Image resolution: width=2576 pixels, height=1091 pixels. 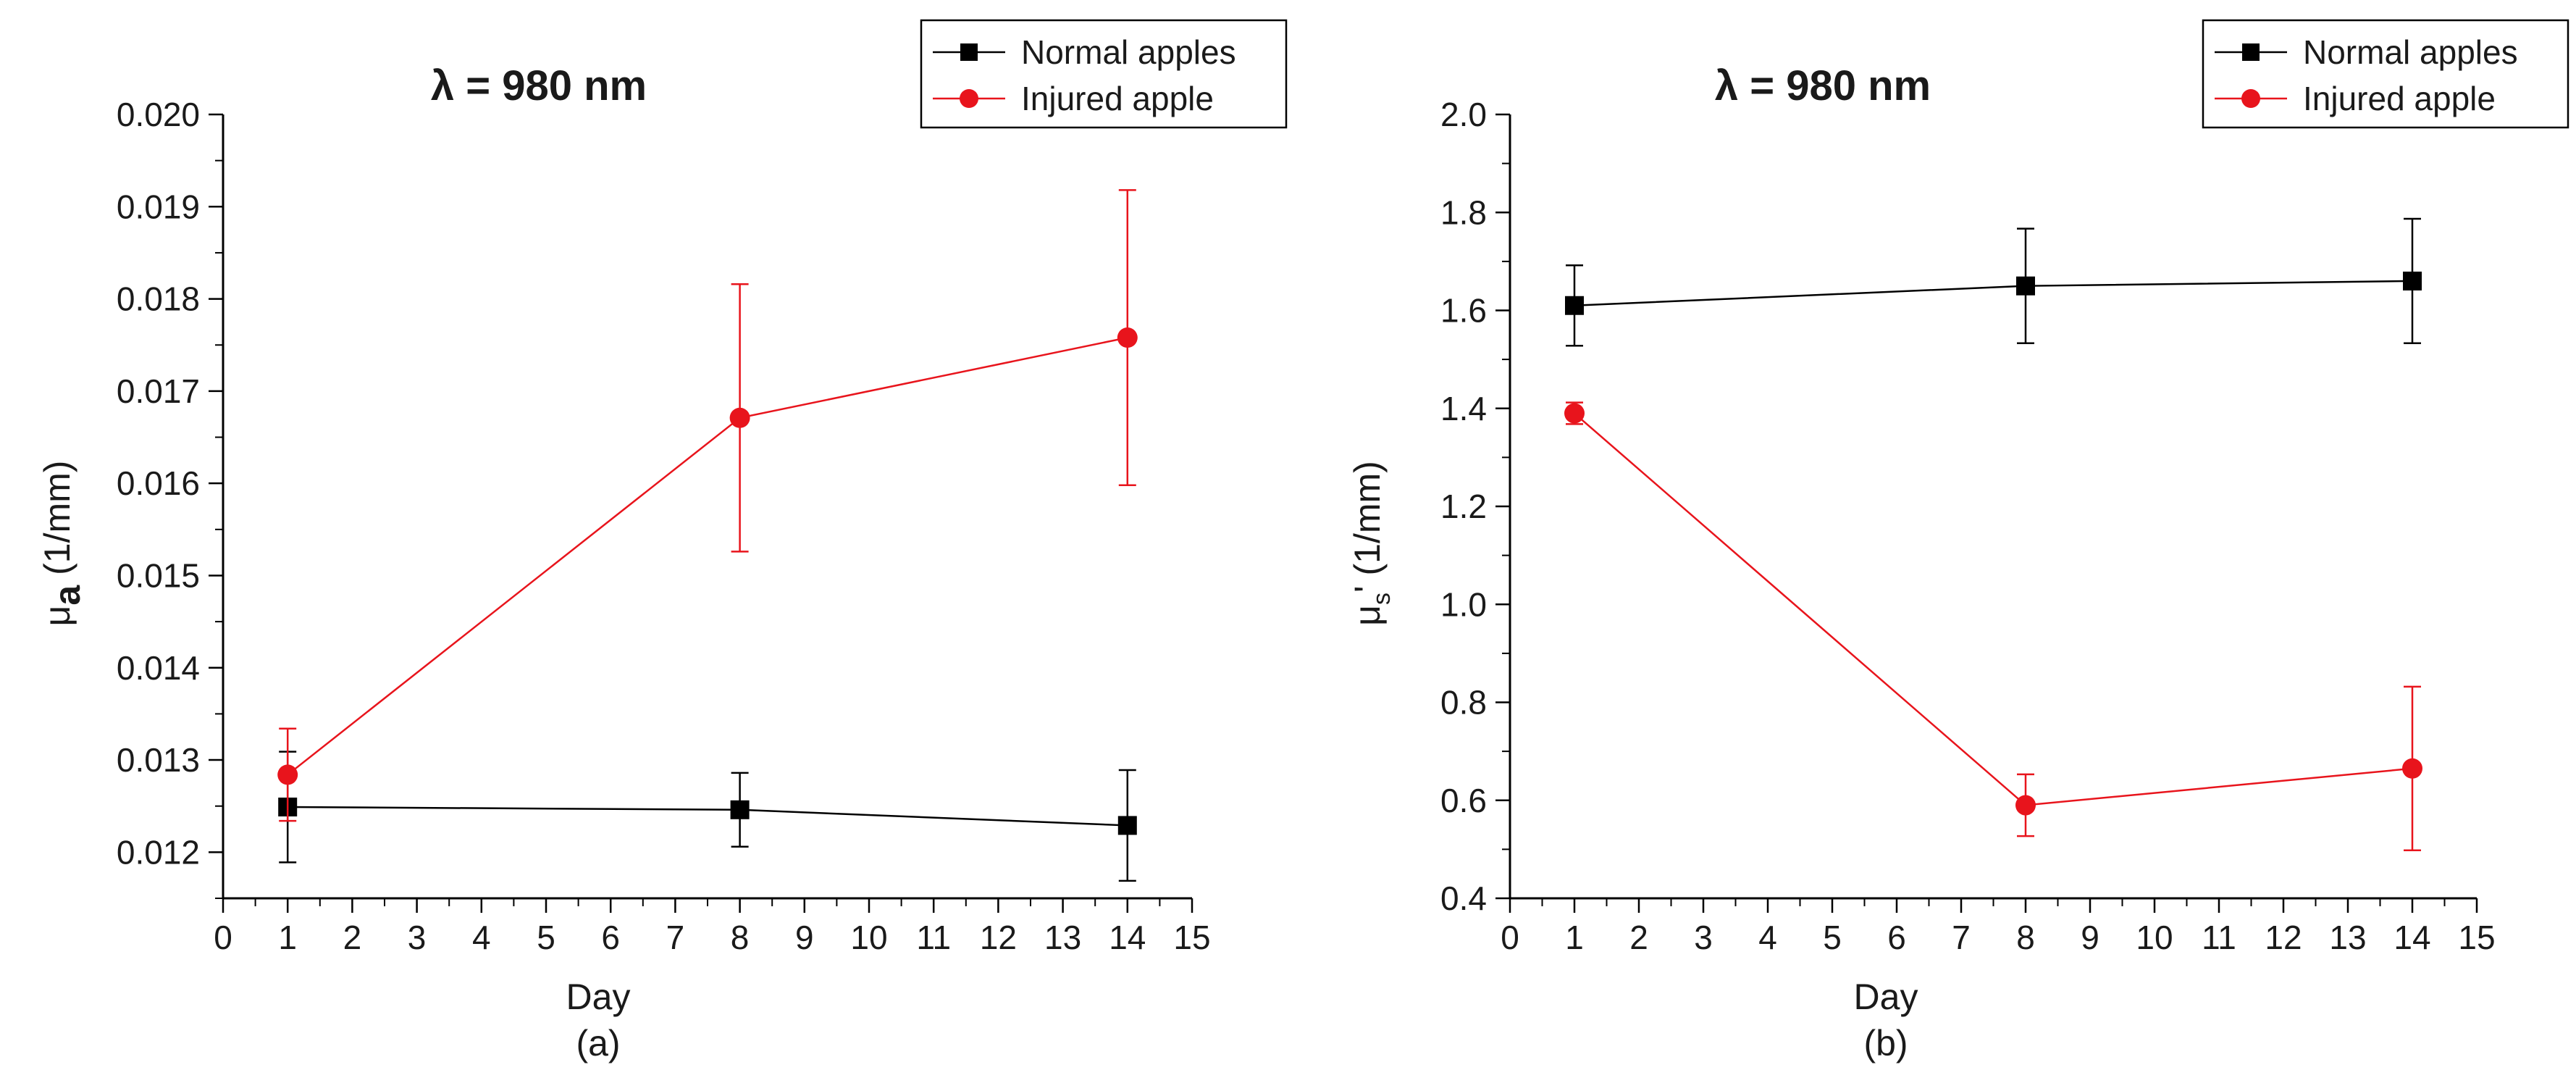 I want to click on panel-label: (a), so click(x=598, y=1043).